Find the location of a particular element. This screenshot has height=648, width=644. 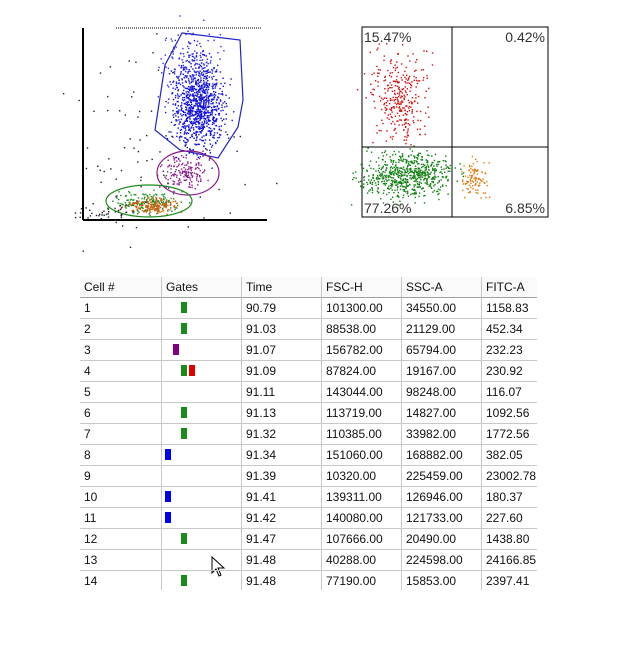

table-row: 1 90.79 101300.00 34550.00 1158.83 is located at coordinates (308, 308).